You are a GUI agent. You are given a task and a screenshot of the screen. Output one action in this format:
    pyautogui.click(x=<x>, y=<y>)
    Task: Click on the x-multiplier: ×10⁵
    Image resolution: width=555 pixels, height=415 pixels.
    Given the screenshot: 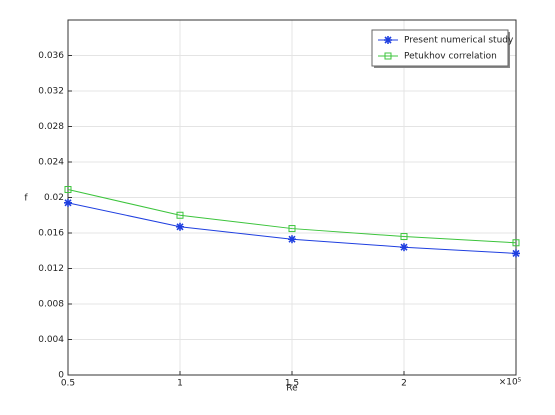 What is the action you would take?
    pyautogui.click(x=510, y=383)
    